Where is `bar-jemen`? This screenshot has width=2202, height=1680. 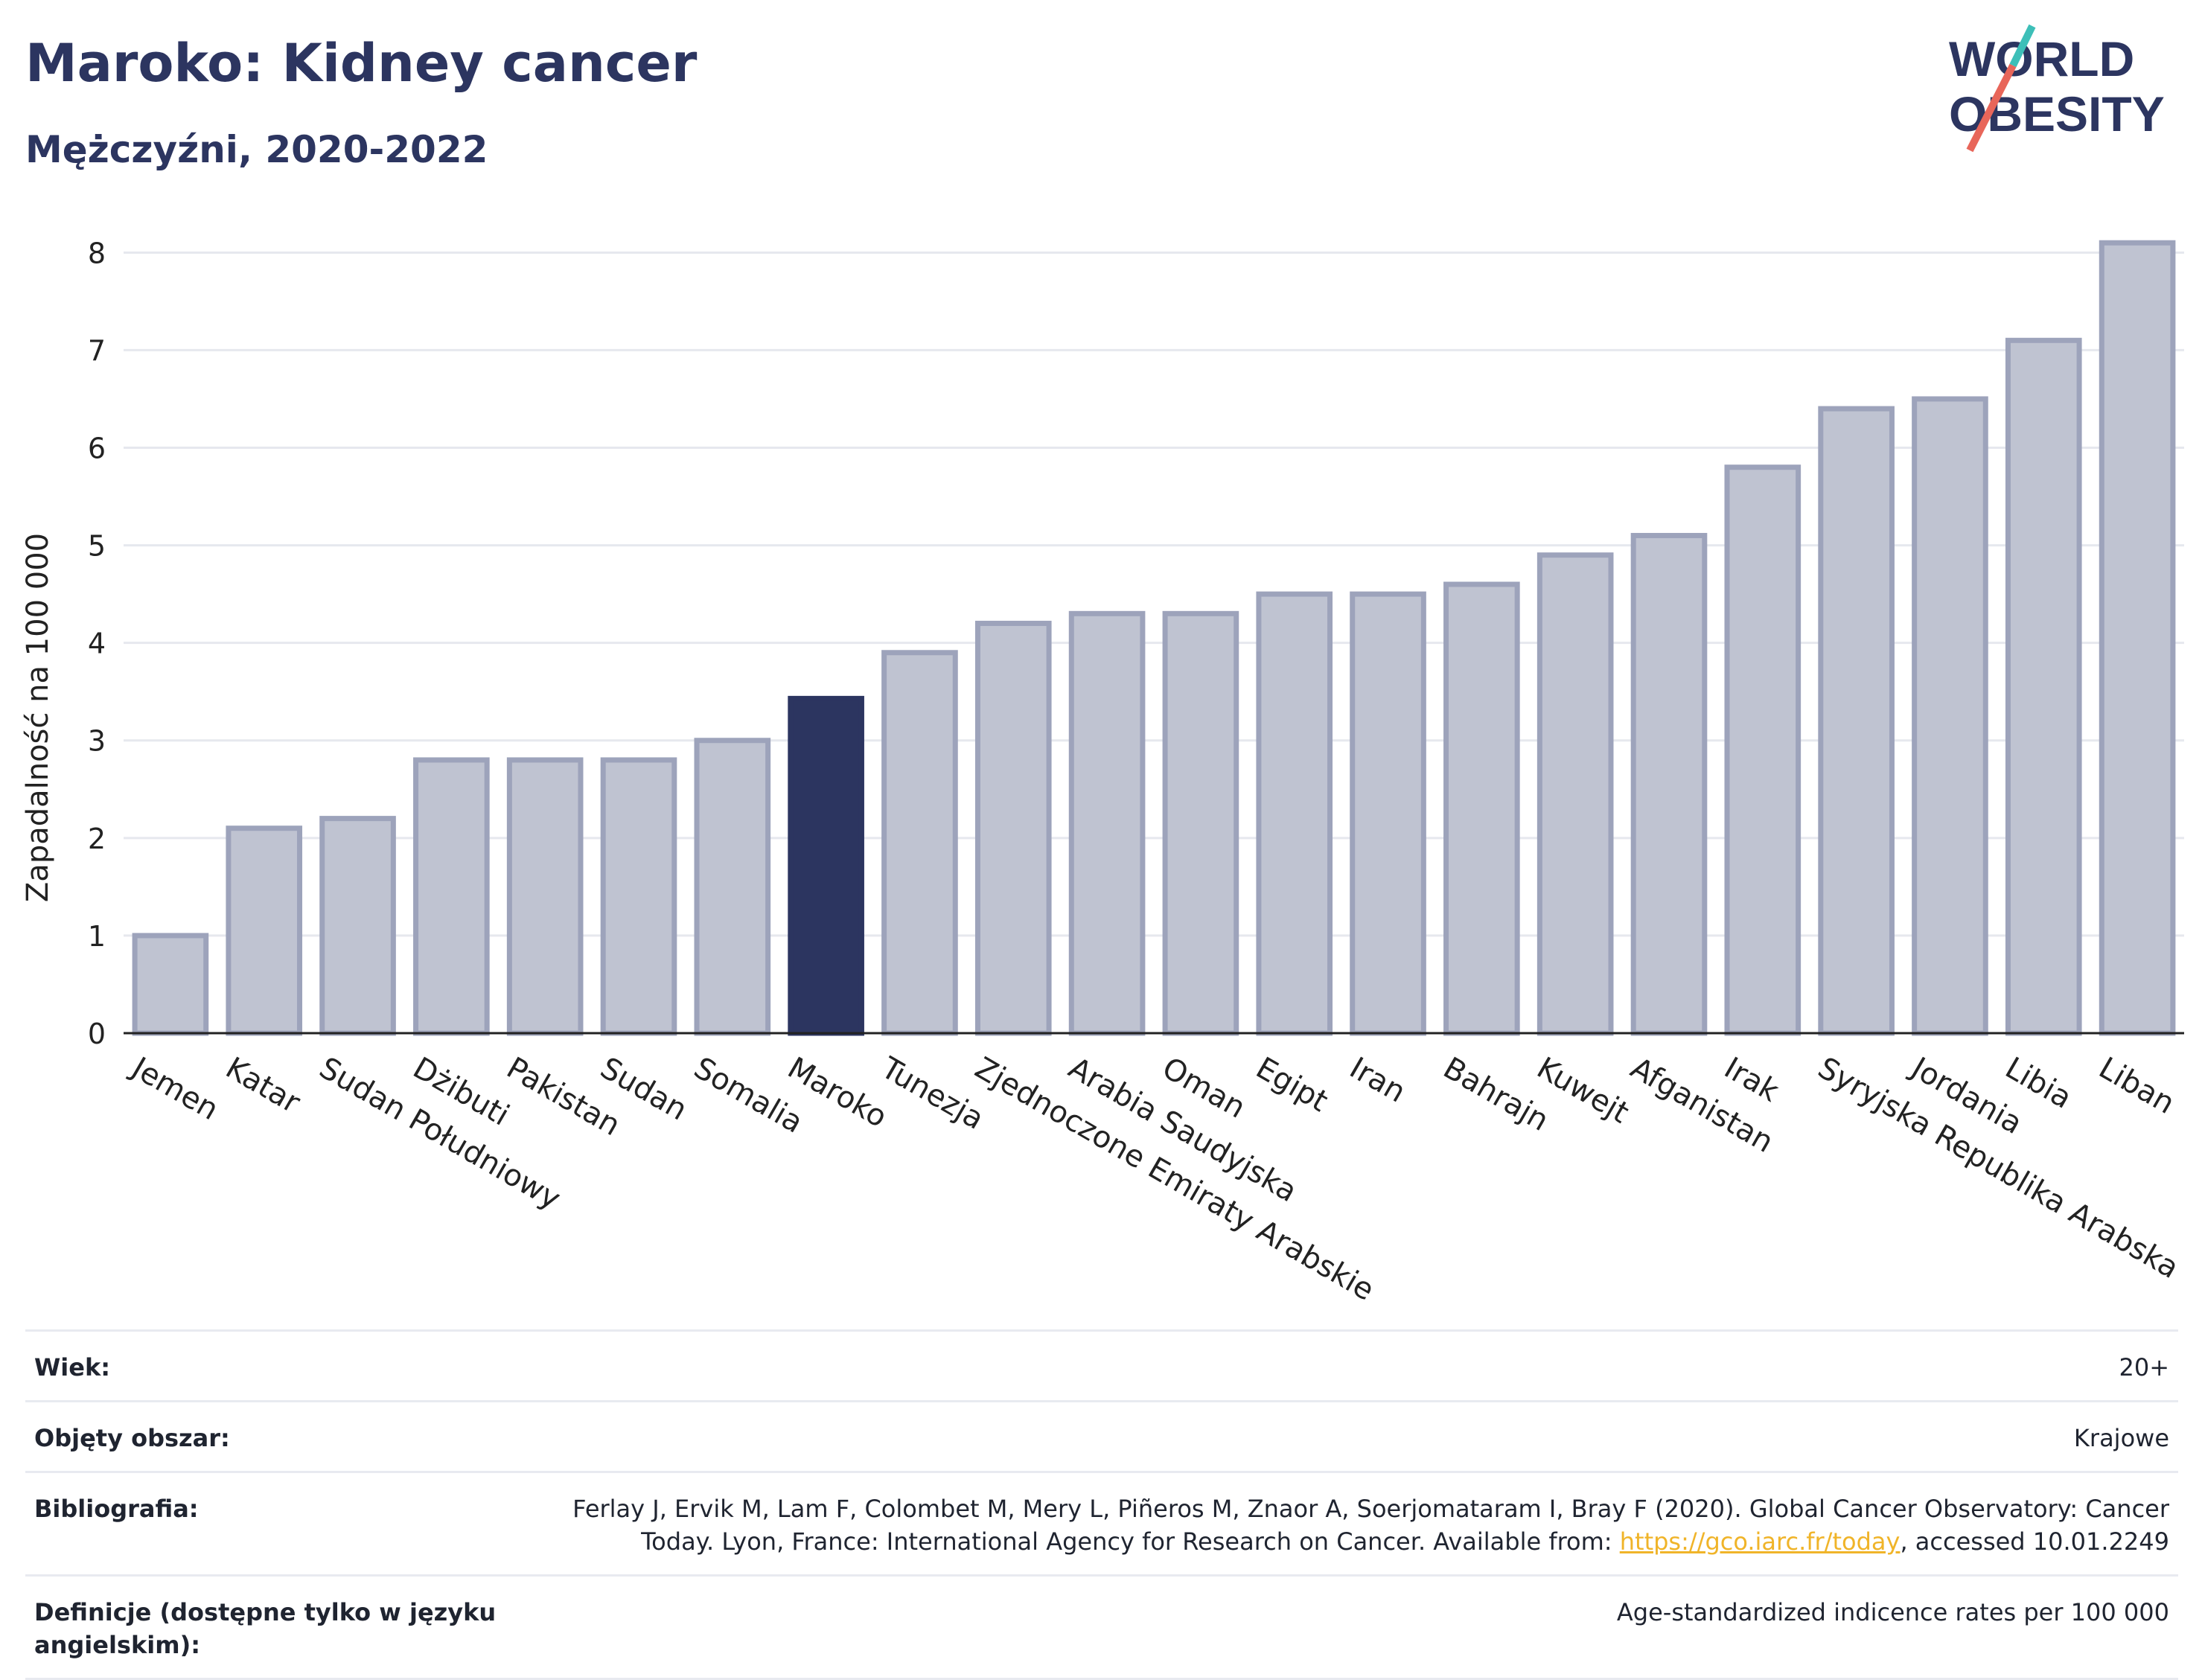
bar-jemen is located at coordinates (170, 984).